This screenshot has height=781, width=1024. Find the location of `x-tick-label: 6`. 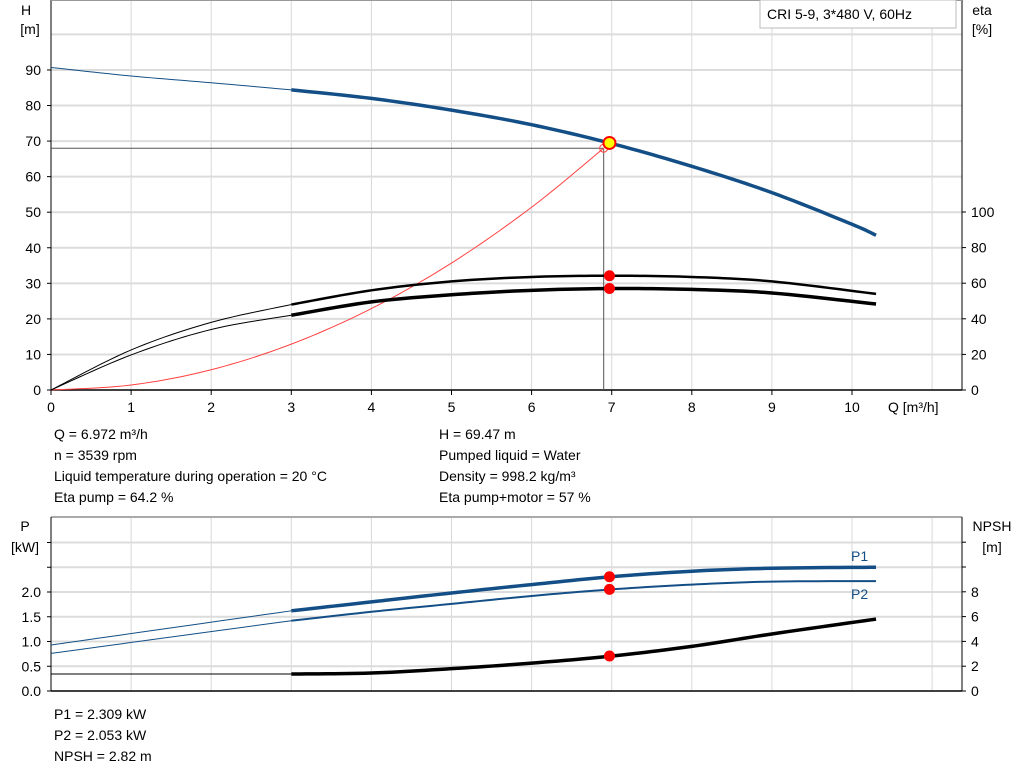

x-tick-label: 6 is located at coordinates (532, 407).